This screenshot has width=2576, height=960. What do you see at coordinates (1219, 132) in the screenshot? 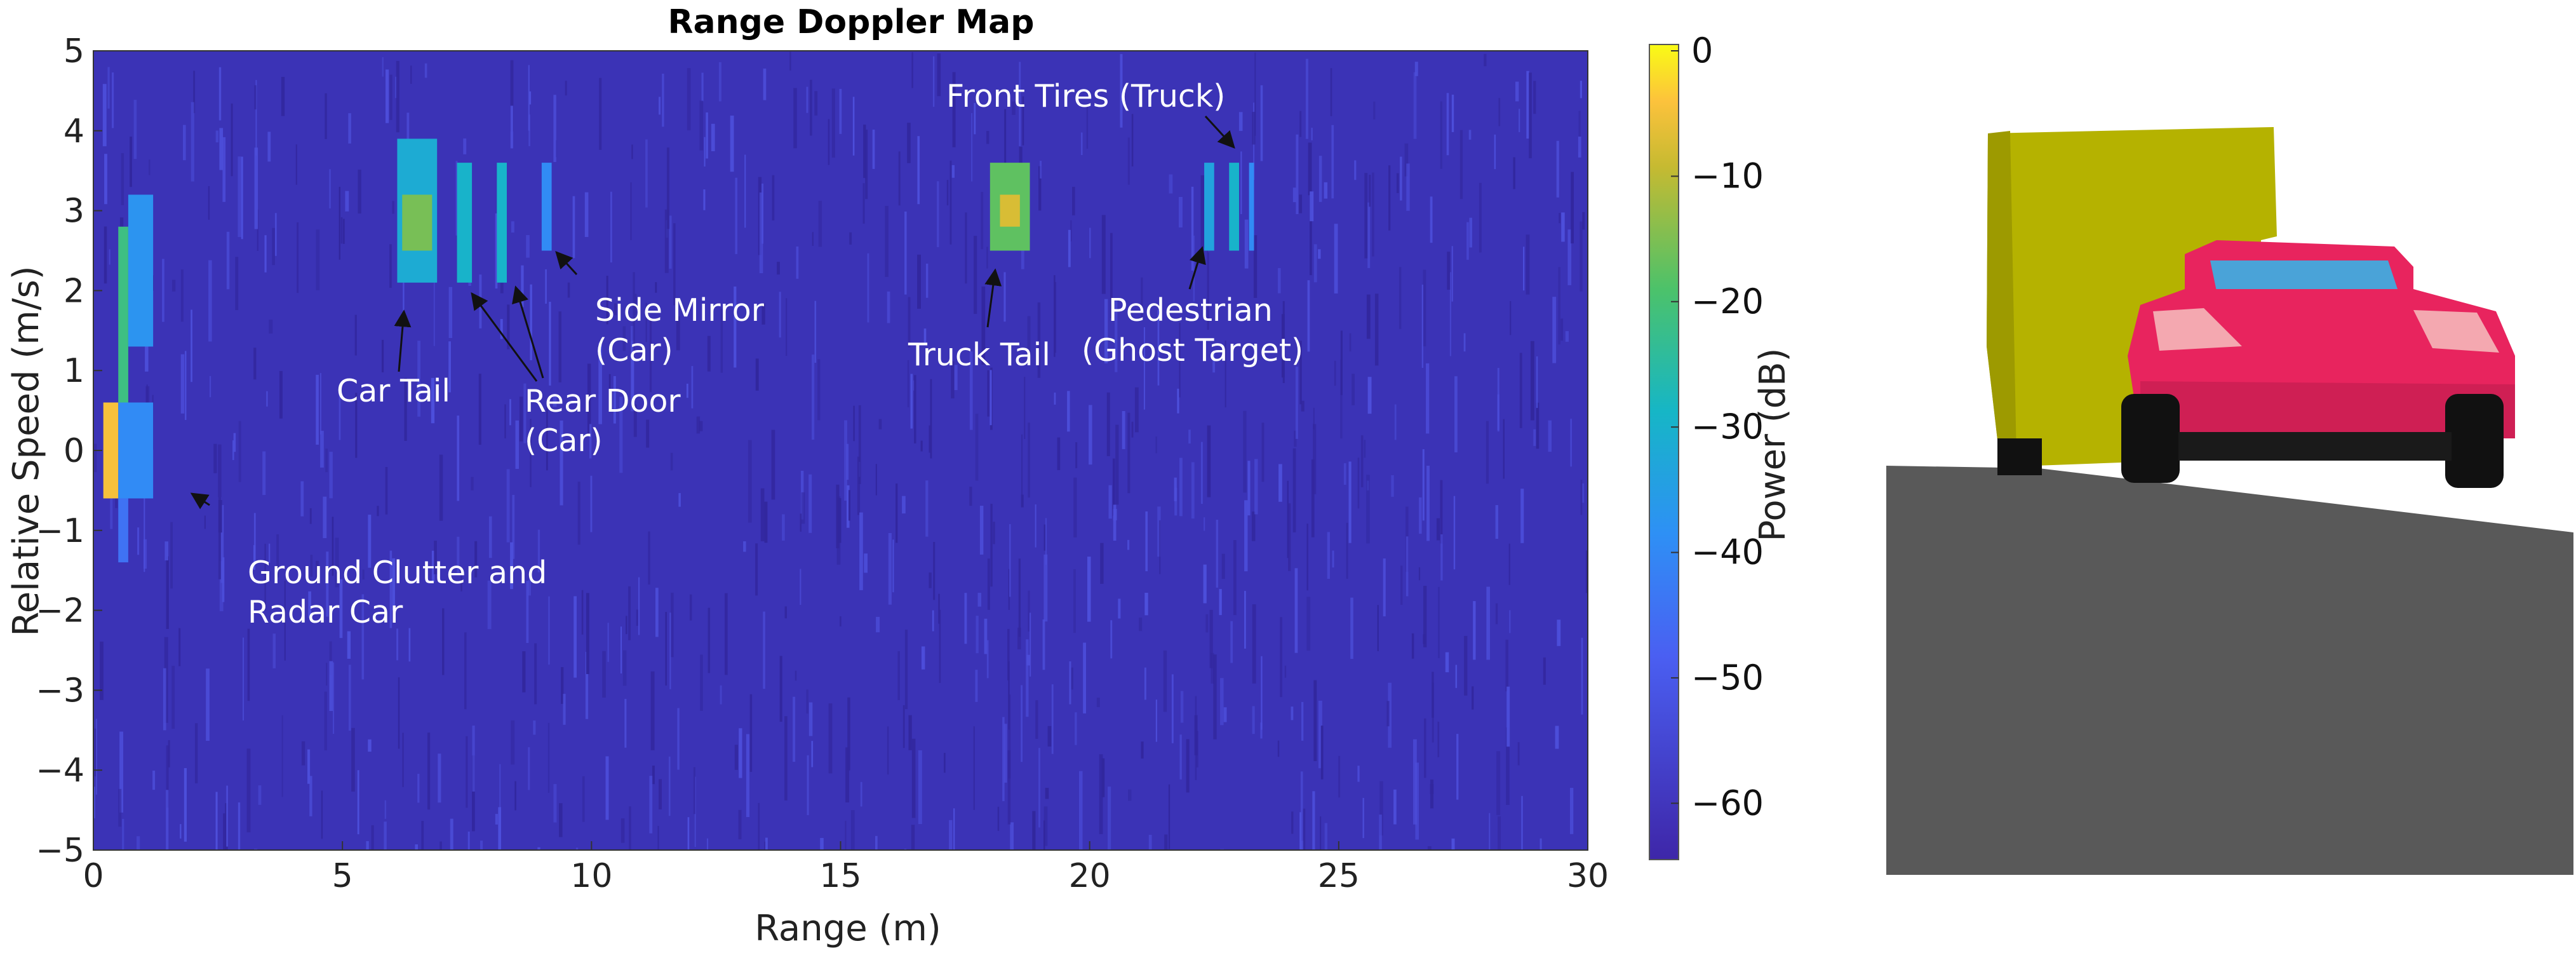
I see `arrow-front-tires` at bounding box center [1219, 132].